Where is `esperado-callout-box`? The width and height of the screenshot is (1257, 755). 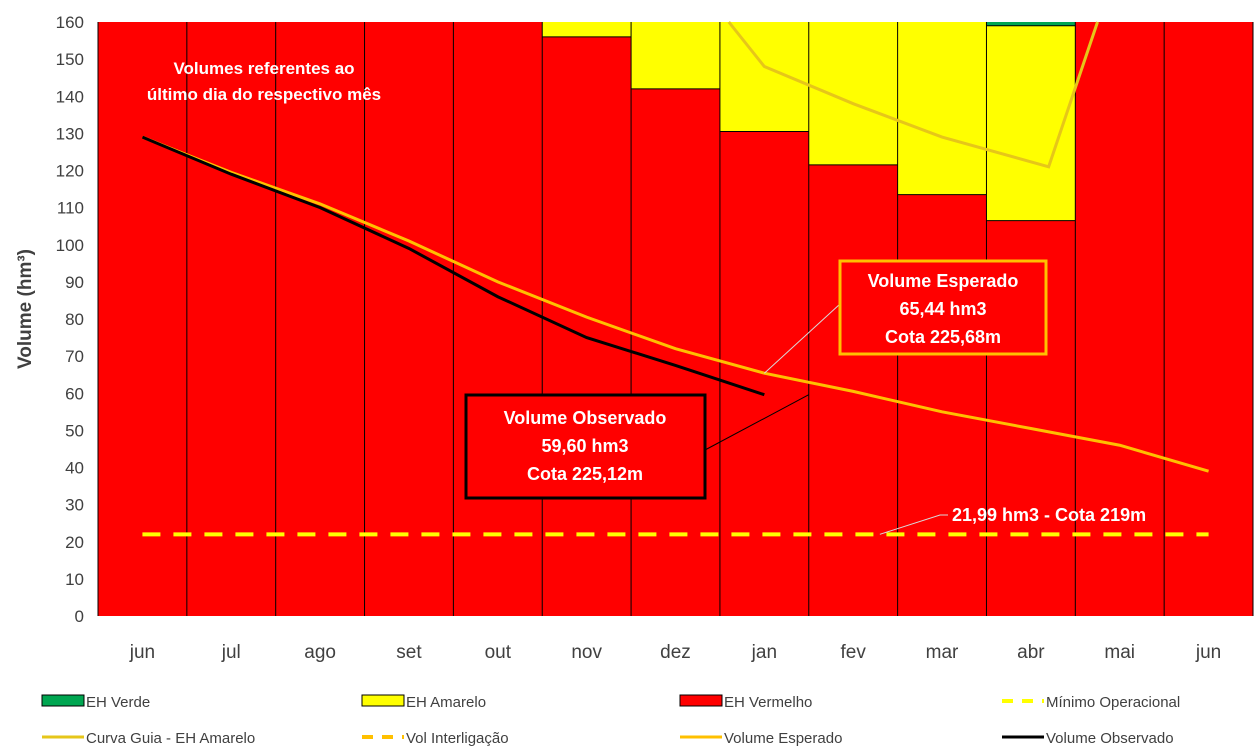 esperado-callout-box is located at coordinates (943, 307).